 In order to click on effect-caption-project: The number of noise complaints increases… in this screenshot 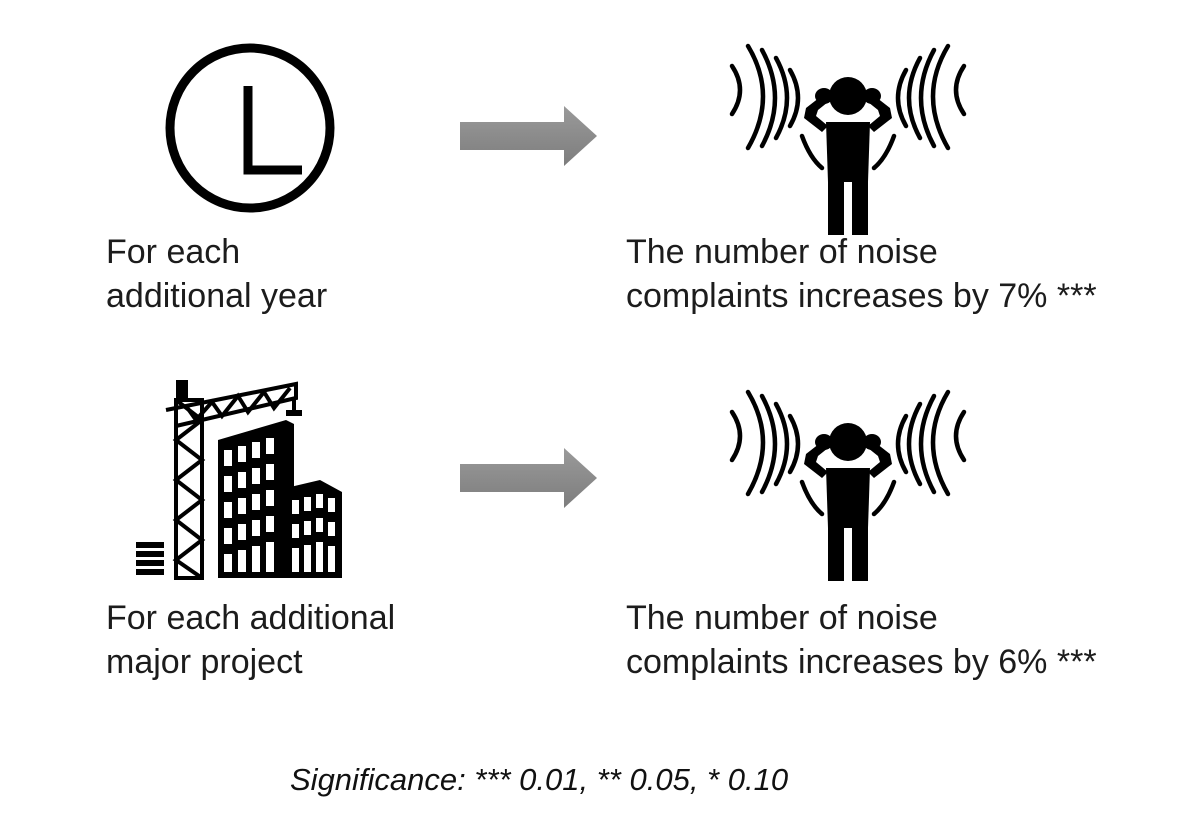, I will do `click(861, 640)`.